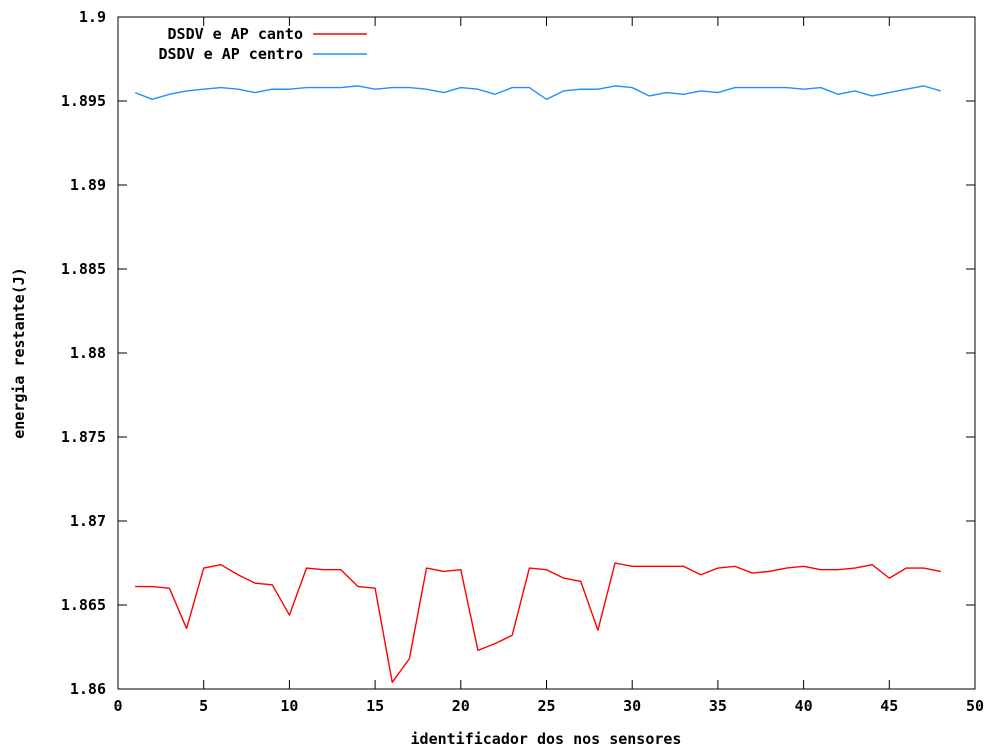 This screenshot has width=995, height=755. What do you see at coordinates (83, 605) in the screenshot?
I see `y-tick-label: 1.865` at bounding box center [83, 605].